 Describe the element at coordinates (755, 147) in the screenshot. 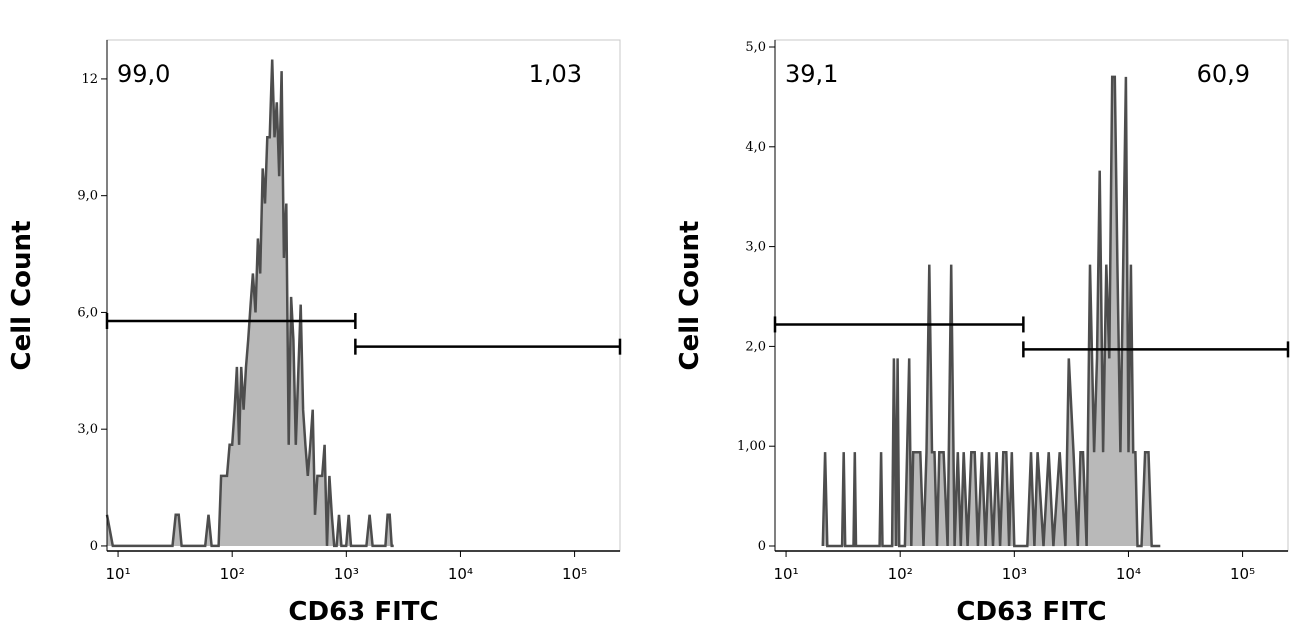

I see `y-tick-label: 4,0` at that location.